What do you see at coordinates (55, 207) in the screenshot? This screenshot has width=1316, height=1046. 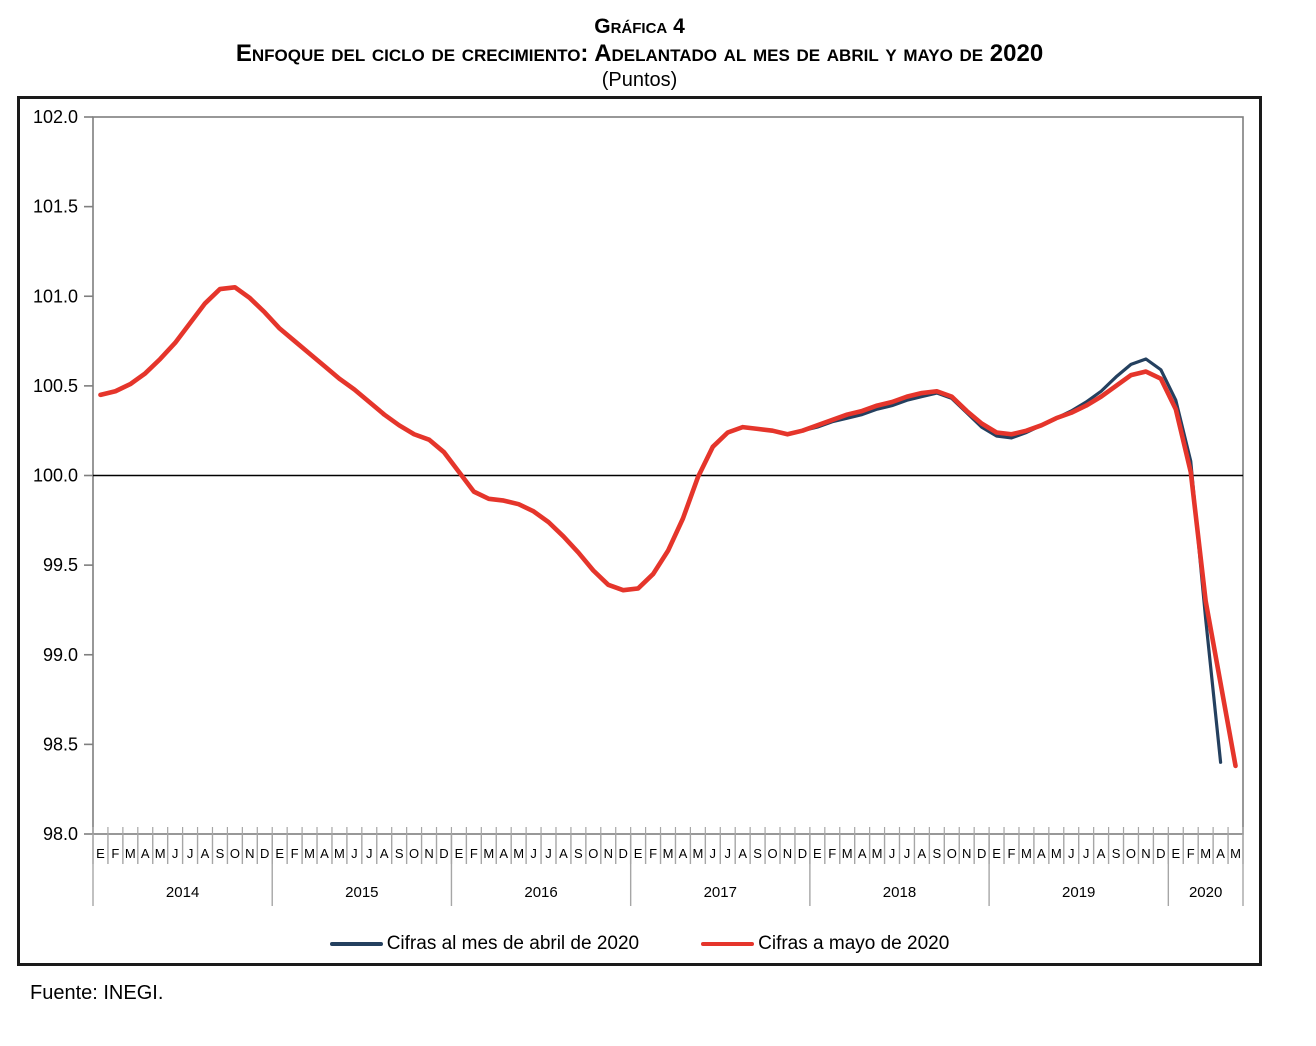 I see `svg-text: 101.5` at bounding box center [55, 207].